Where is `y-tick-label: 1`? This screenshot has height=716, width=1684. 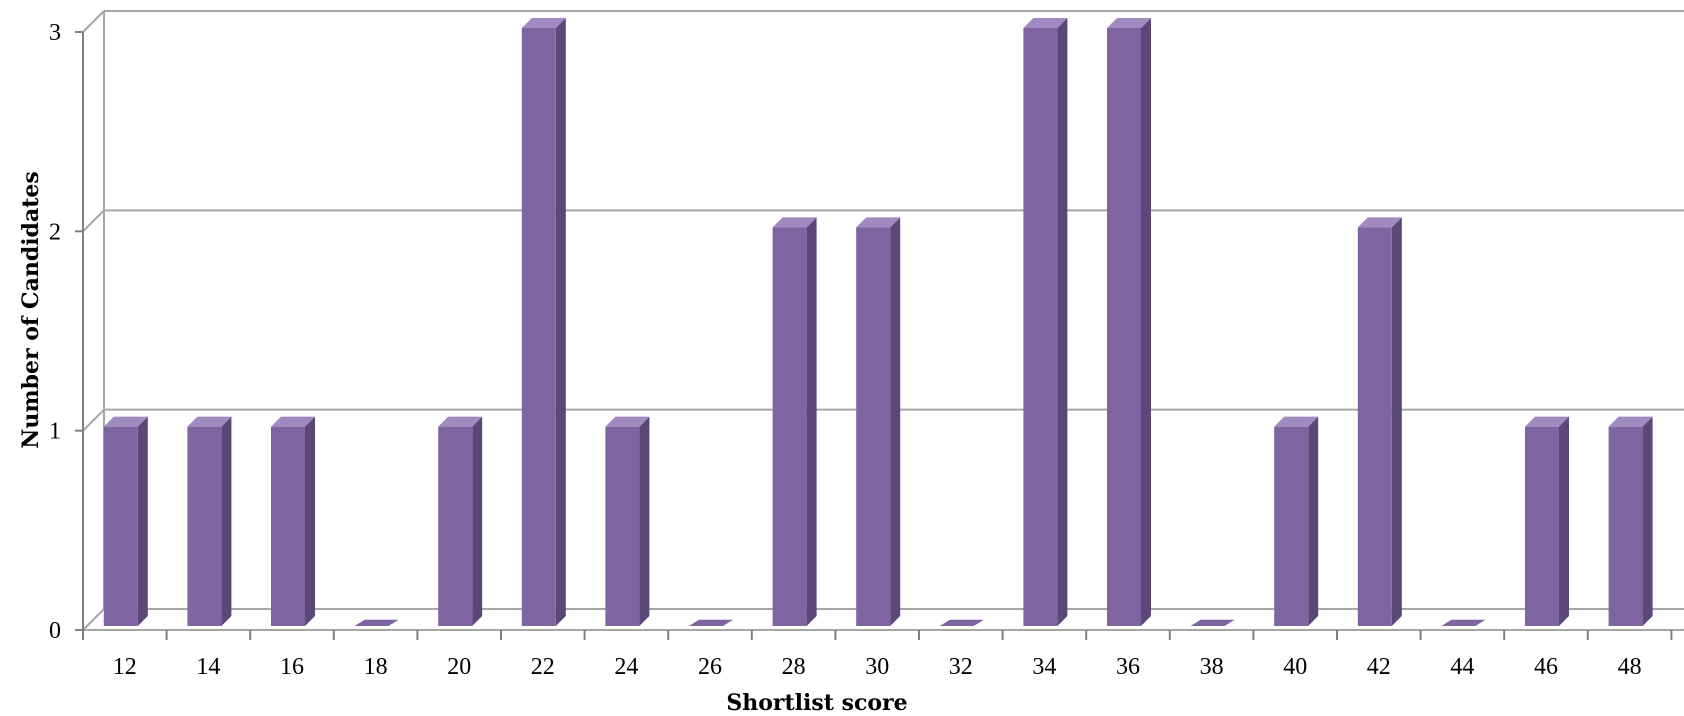
y-tick-label: 1 is located at coordinates (55, 432).